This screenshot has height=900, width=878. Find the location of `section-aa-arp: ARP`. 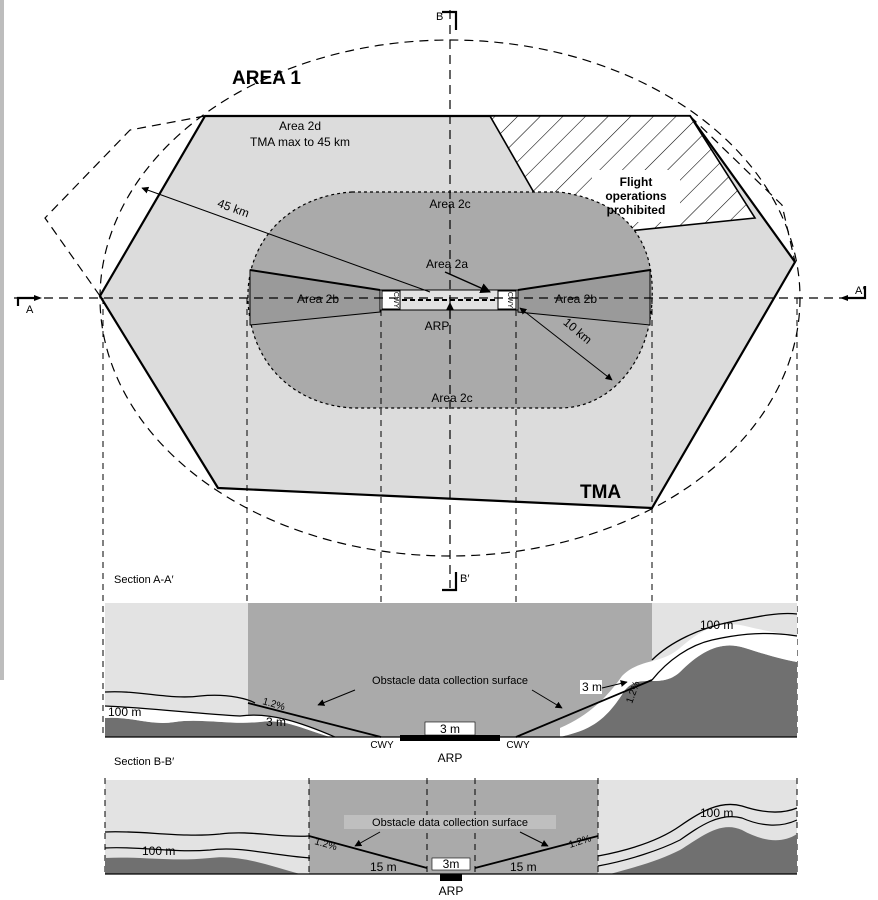

section-aa-arp: ARP is located at coordinates (450, 758).